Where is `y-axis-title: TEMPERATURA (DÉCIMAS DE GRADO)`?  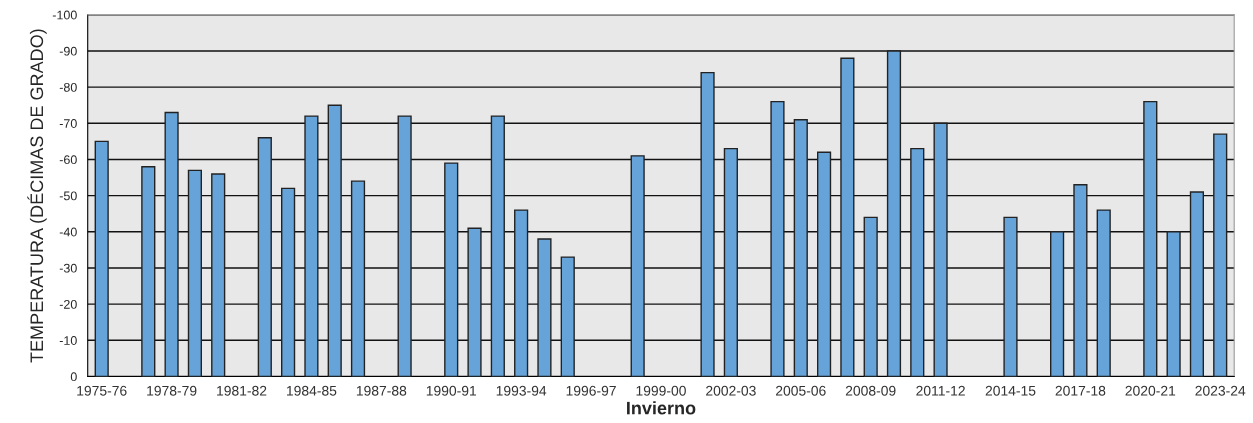
y-axis-title: TEMPERATURA (DÉCIMAS DE GRADO) is located at coordinates (37, 196).